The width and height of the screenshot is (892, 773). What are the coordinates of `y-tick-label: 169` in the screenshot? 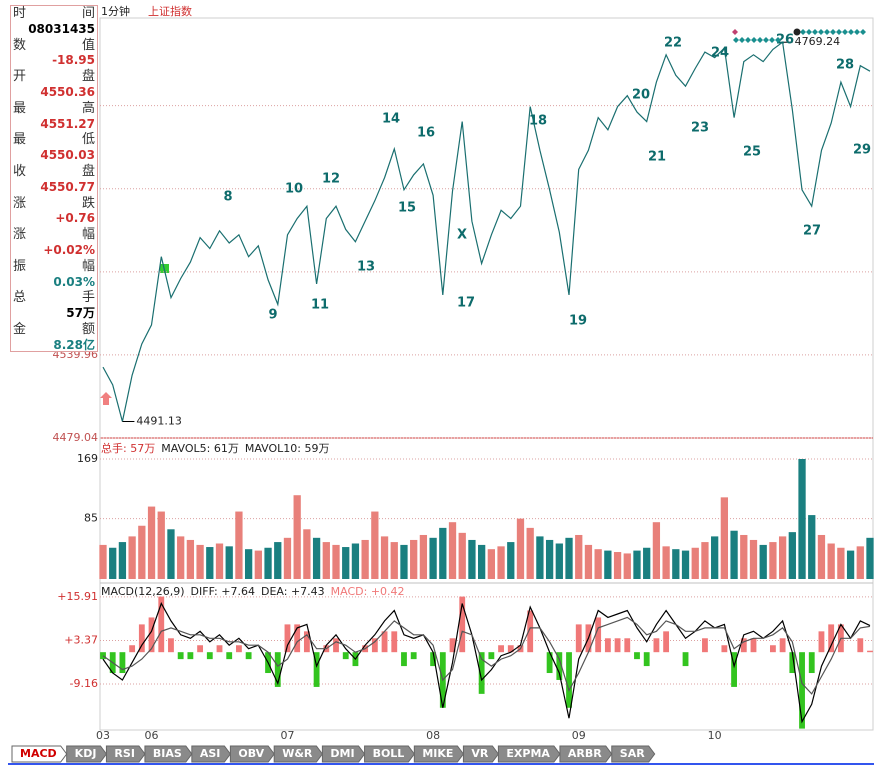 It's located at (87, 458).